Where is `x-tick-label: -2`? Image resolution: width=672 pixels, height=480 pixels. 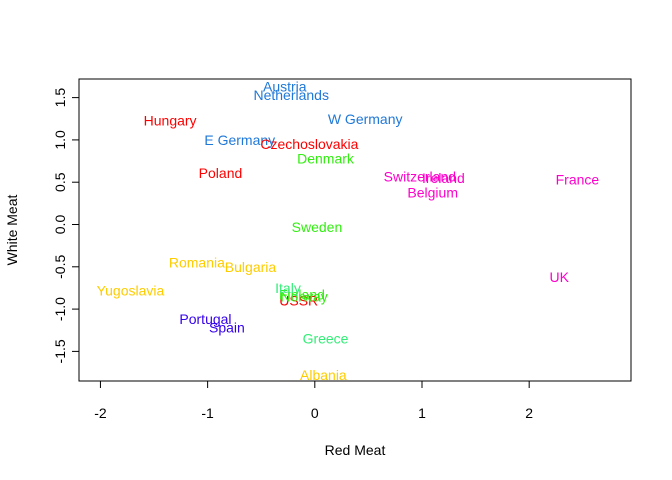
x-tick-label: -2 is located at coordinates (100, 413).